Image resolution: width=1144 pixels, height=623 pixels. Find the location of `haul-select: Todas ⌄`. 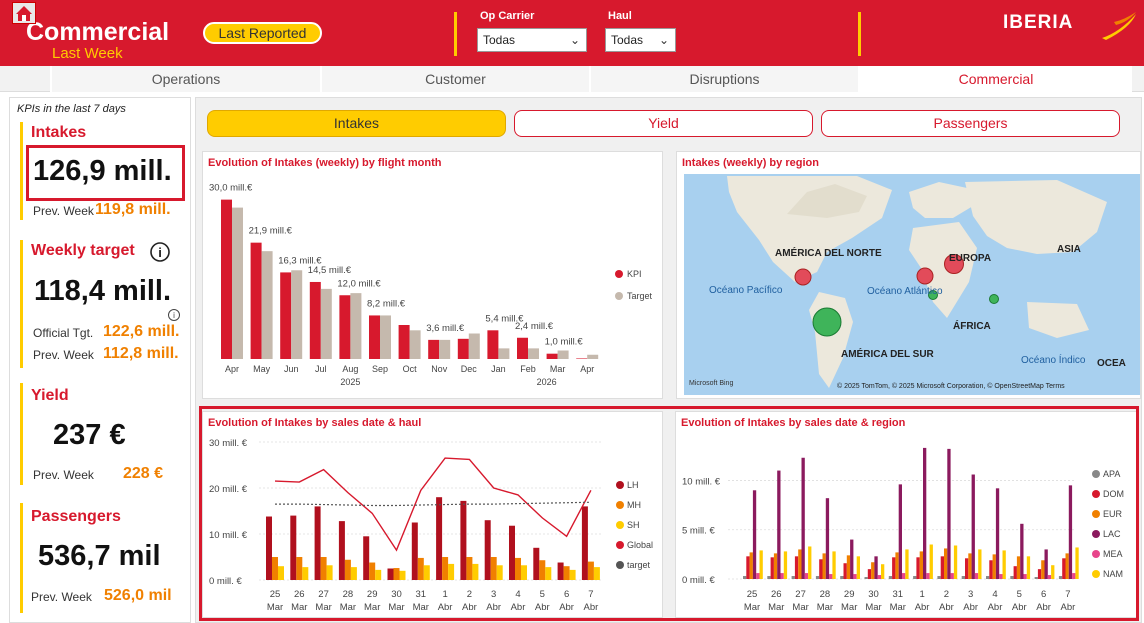

haul-select: Todas ⌄ is located at coordinates (640, 40).